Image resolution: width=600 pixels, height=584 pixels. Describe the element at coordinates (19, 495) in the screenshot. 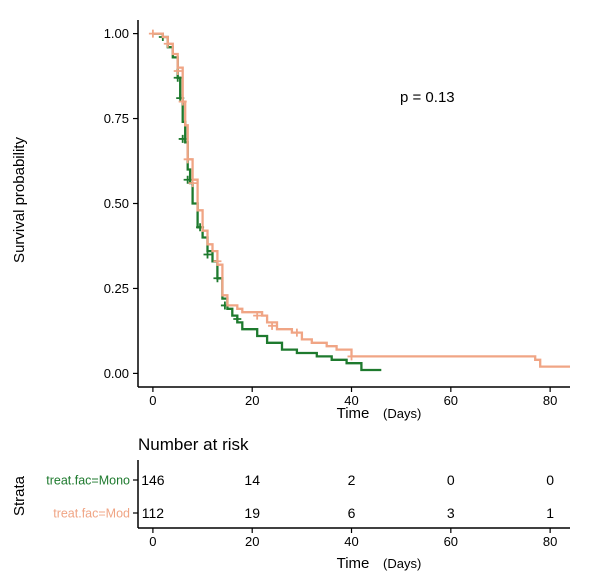

I see `strata-label: Strata` at that location.